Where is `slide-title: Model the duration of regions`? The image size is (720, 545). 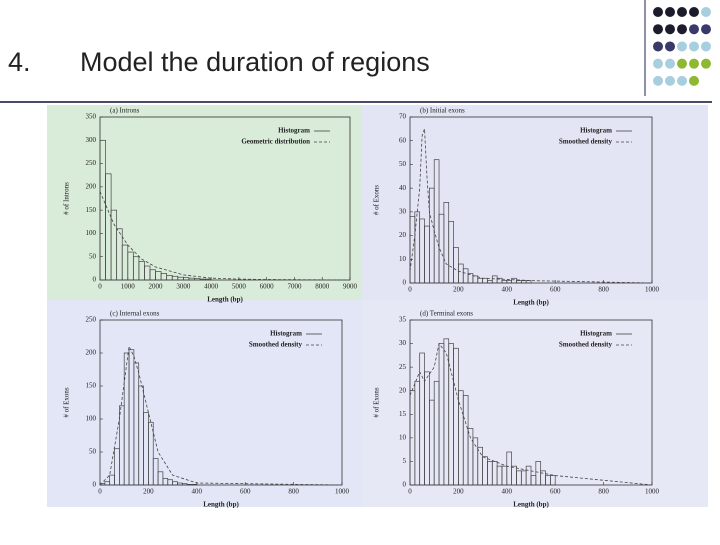
slide-title: Model the duration of regions is located at coordinates (255, 62).